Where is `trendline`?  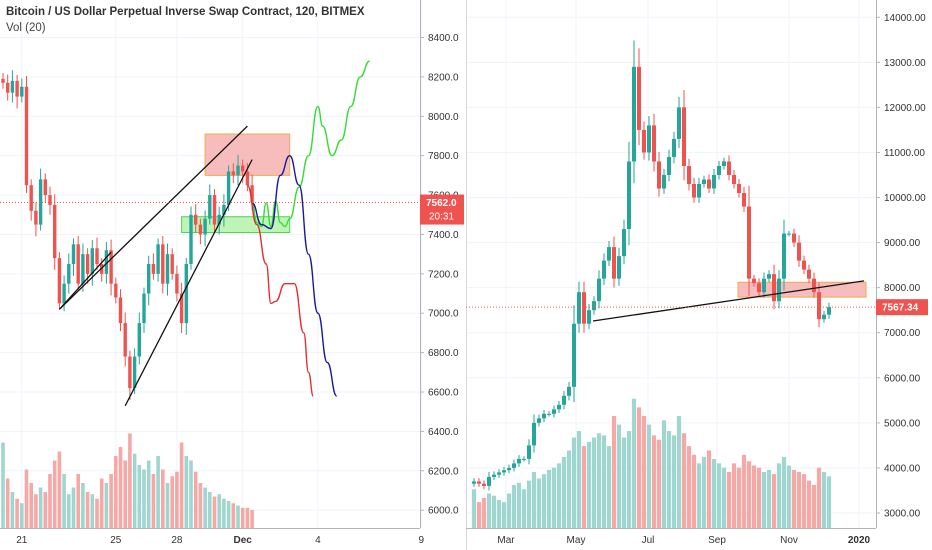
trendline is located at coordinates (85, 280).